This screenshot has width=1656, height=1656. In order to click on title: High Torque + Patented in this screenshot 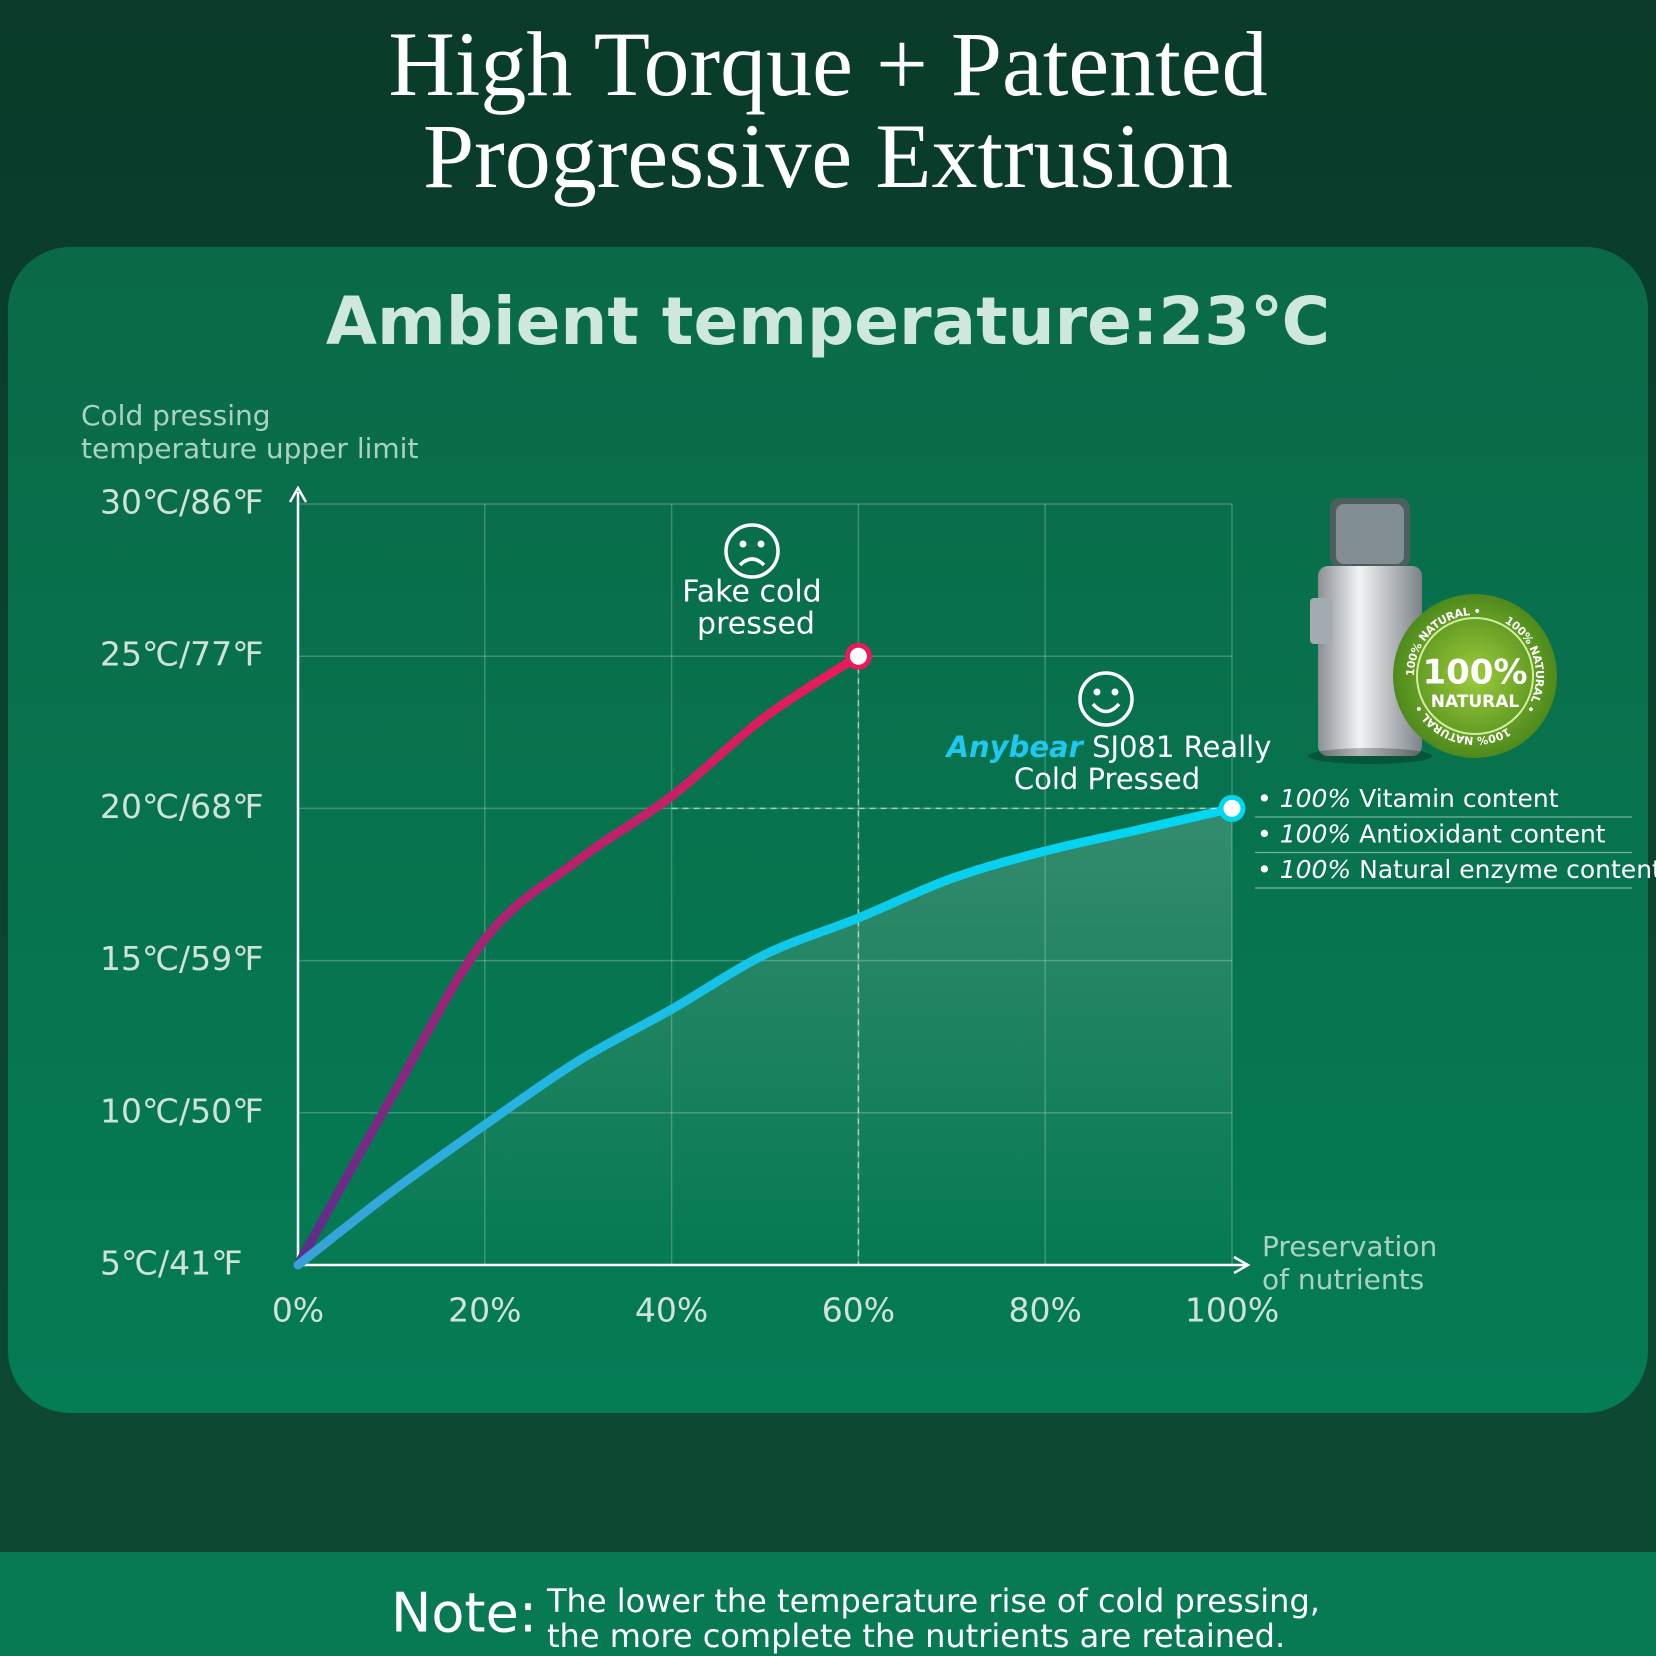, I will do `click(827, 64)`.